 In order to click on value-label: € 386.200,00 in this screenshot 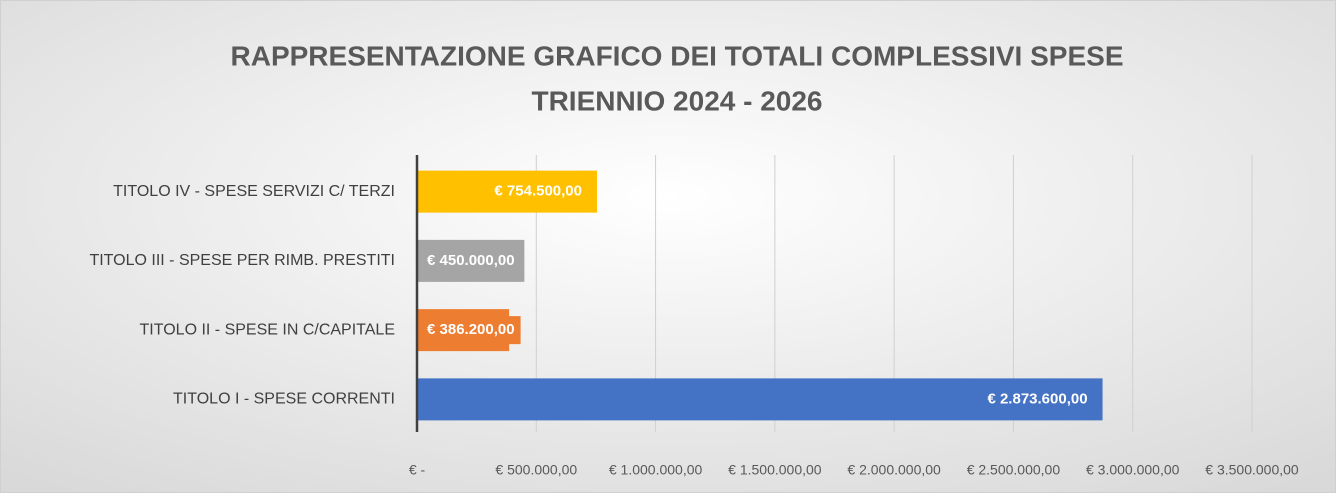, I will do `click(471, 329)`.